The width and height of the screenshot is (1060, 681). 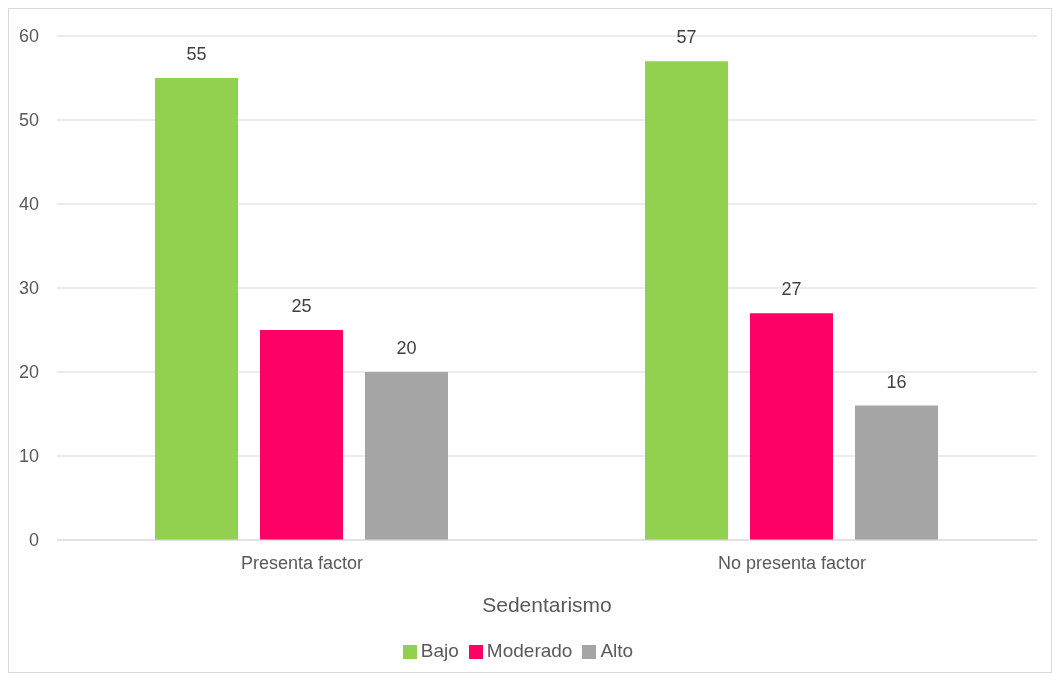 What do you see at coordinates (617, 650) in the screenshot?
I see `legend-label: Alto` at bounding box center [617, 650].